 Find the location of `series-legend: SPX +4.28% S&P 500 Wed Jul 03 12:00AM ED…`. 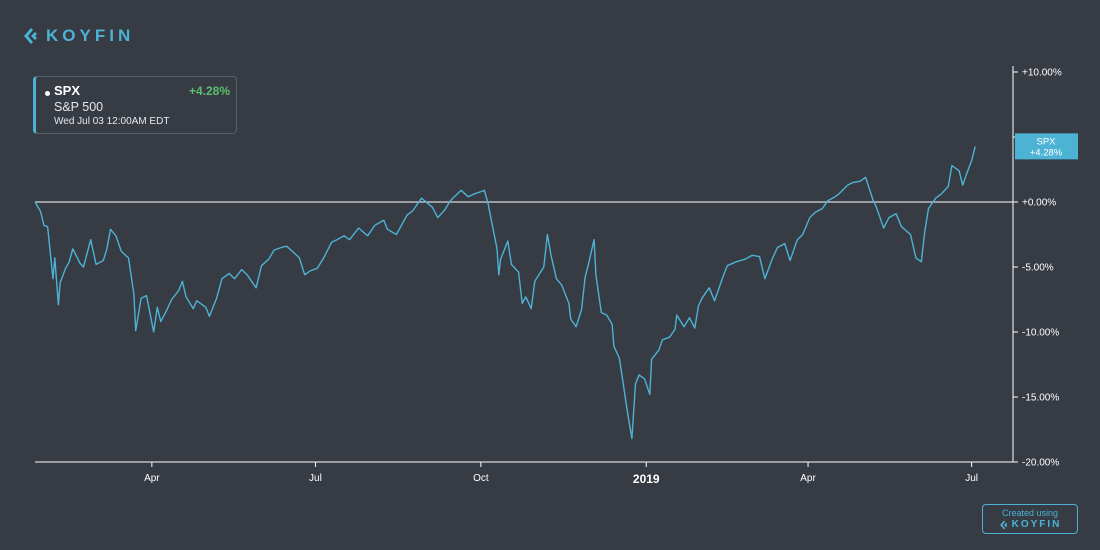

series-legend: SPX +4.28% S&P 500 Wed Jul 03 12:00AM ED… is located at coordinates (135, 105).